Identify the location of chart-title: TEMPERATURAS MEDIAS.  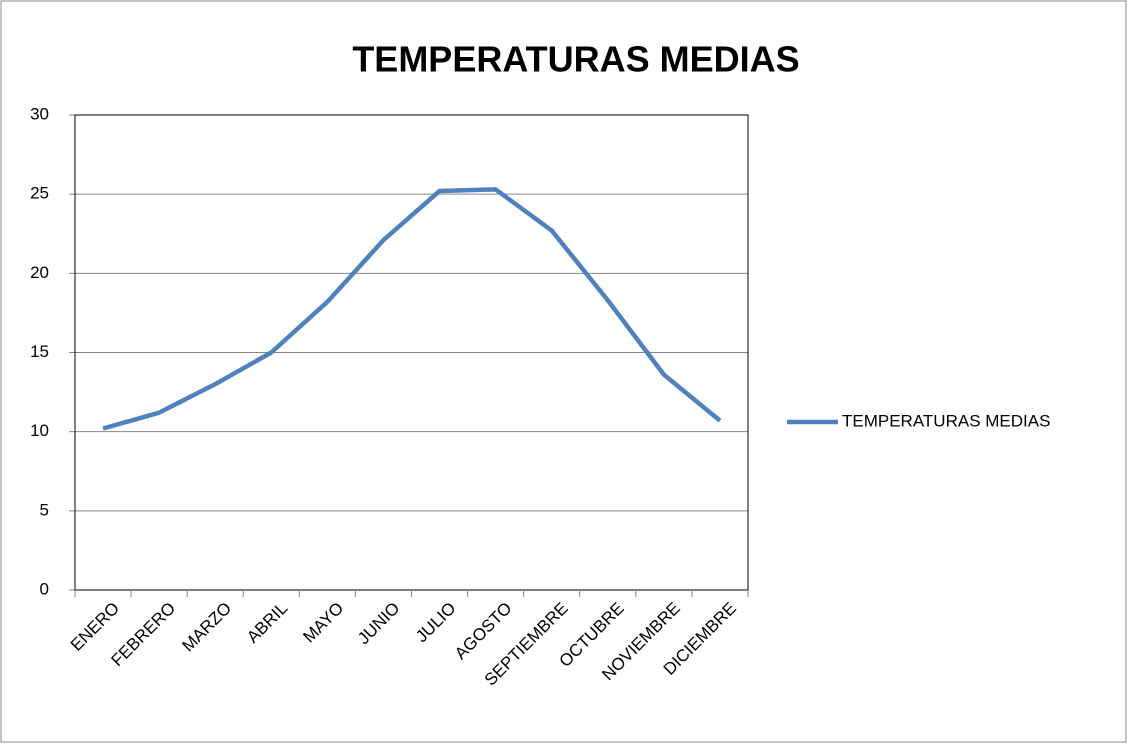
(575, 59).